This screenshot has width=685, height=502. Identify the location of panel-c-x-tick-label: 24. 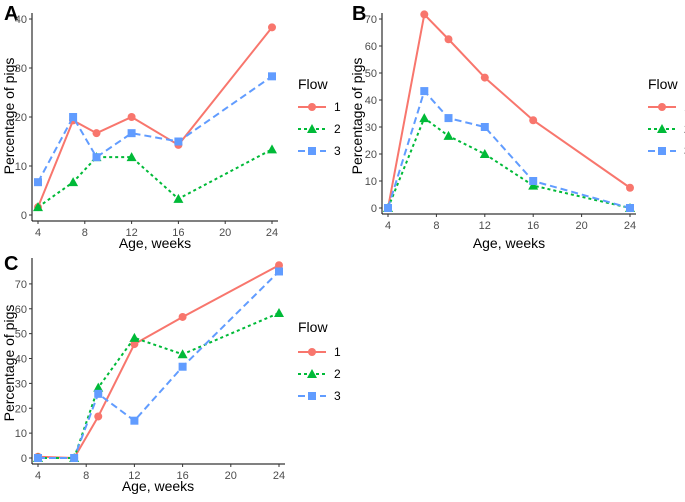
(279, 476).